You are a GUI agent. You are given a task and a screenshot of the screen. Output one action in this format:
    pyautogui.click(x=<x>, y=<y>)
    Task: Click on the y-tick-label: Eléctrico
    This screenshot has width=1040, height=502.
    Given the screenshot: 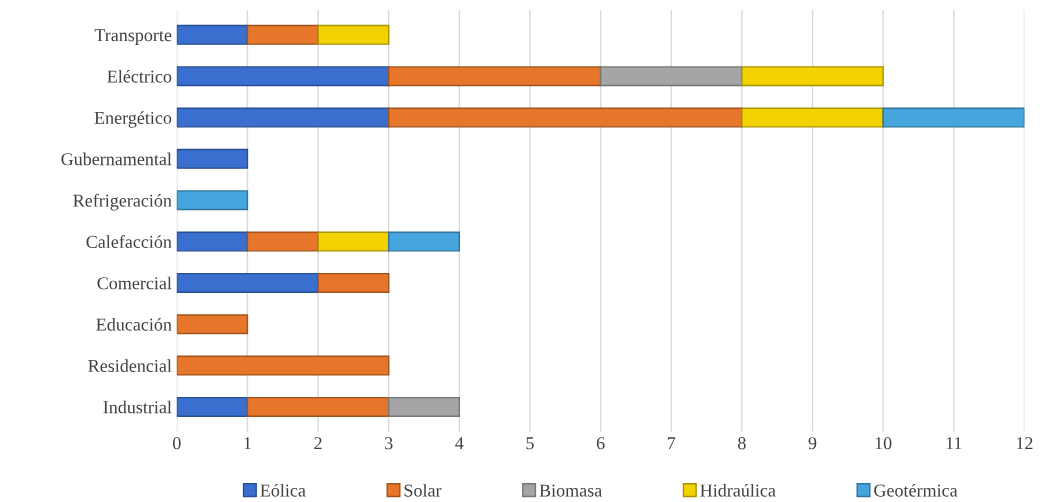 What is the action you would take?
    pyautogui.click(x=139, y=76)
    